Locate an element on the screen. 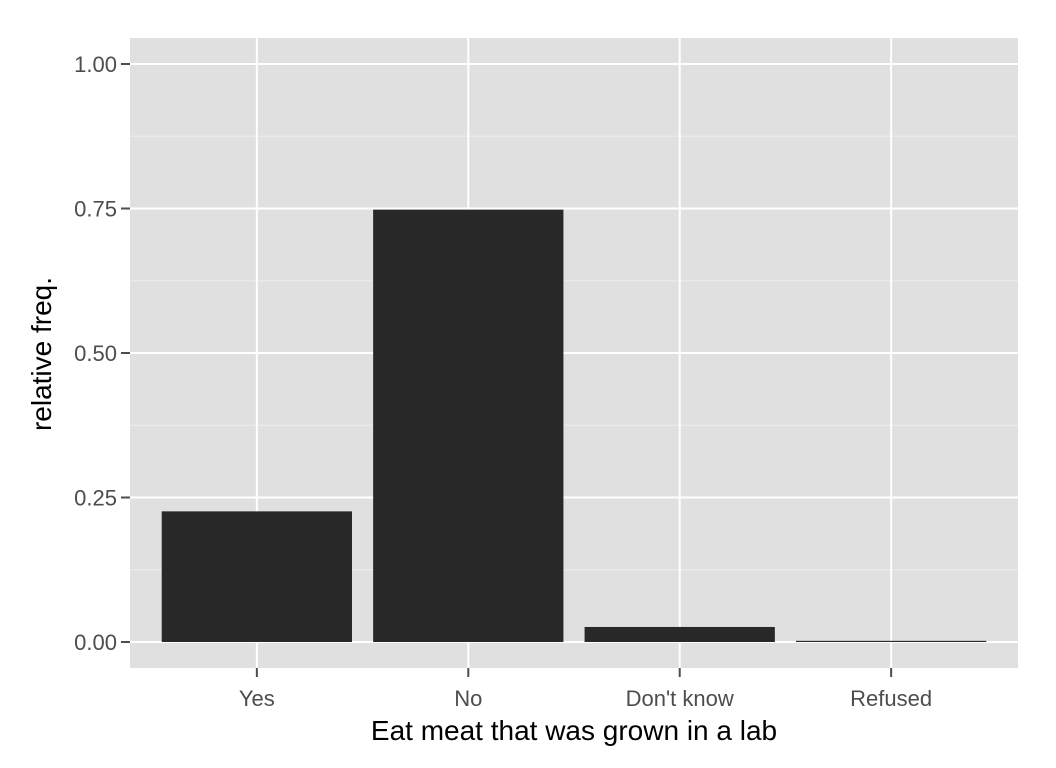 Image resolution: width=1056 pixels, height=768 pixels. y-axis-title: relative freq. is located at coordinates (41, 354).